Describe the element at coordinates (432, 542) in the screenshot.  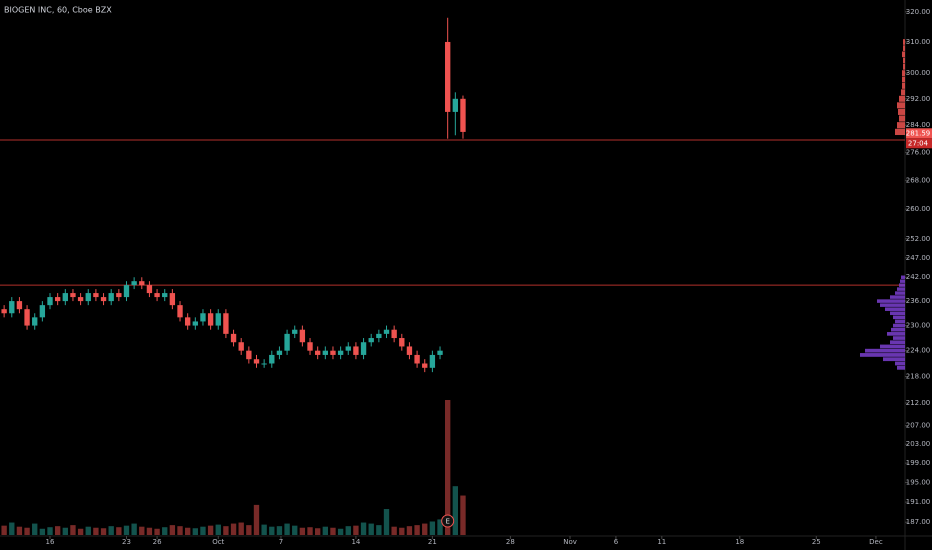
I see `x-tick-label: 21` at that location.